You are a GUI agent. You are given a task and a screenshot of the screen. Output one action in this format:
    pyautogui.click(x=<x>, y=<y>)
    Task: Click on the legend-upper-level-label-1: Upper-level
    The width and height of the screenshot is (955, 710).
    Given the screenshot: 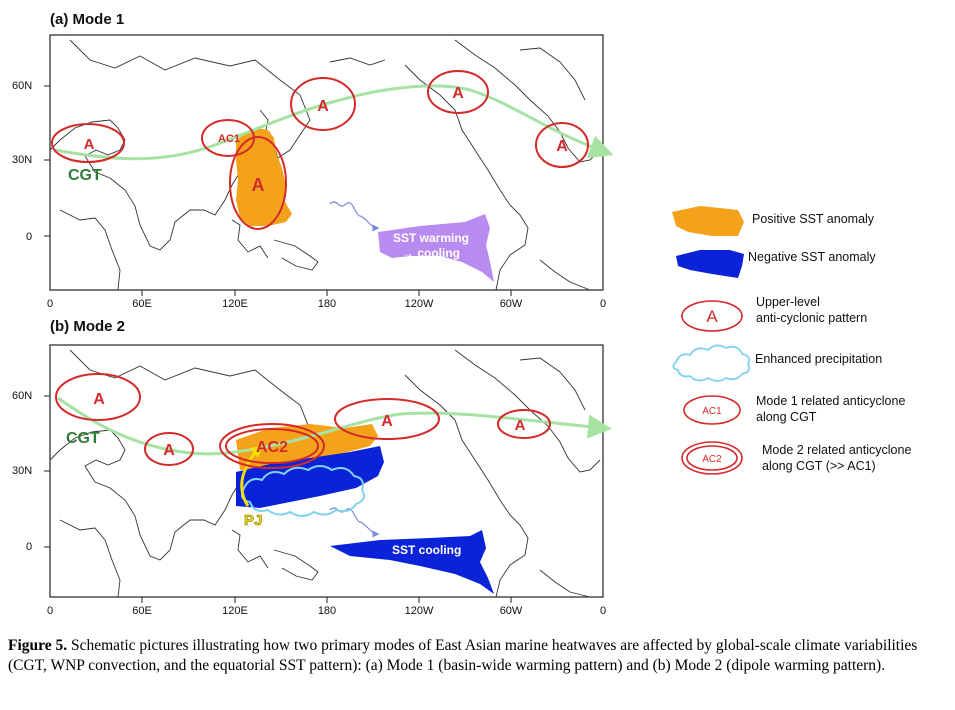 What is the action you would take?
    pyautogui.click(x=788, y=302)
    